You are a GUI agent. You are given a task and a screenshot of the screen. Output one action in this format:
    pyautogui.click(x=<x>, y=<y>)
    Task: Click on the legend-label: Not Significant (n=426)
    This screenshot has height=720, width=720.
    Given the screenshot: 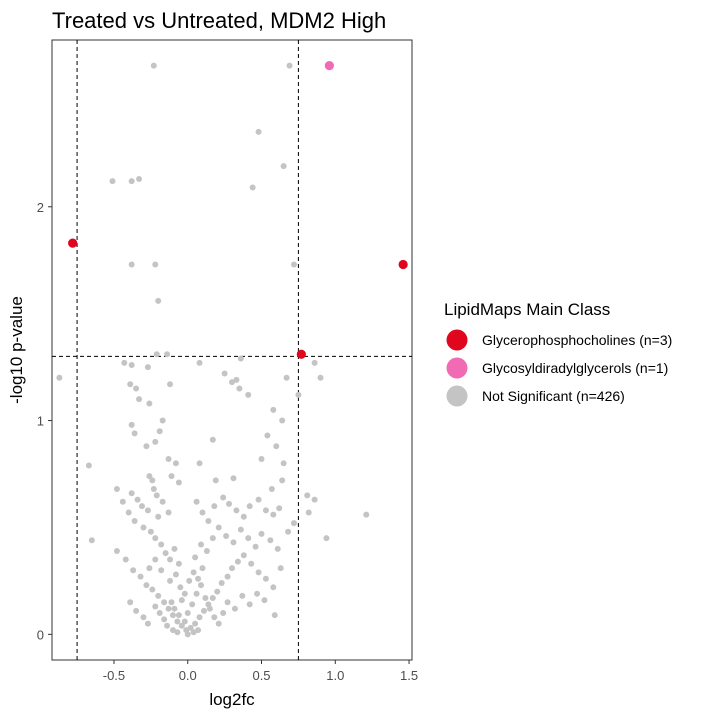 What is the action you would take?
    pyautogui.click(x=553, y=396)
    